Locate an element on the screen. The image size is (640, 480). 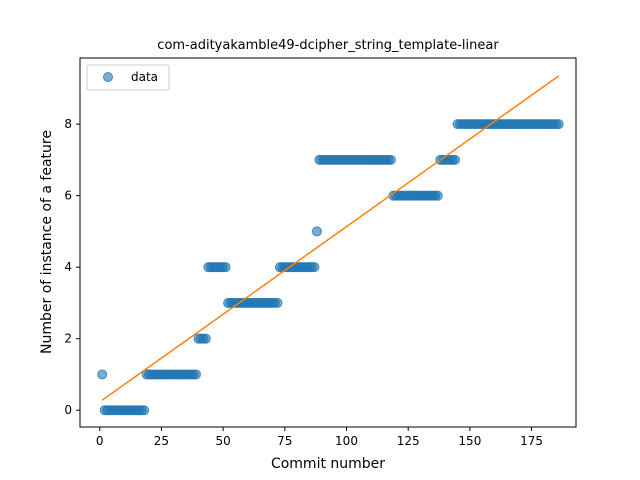
y-tick-label: 8 is located at coordinates (68, 124).